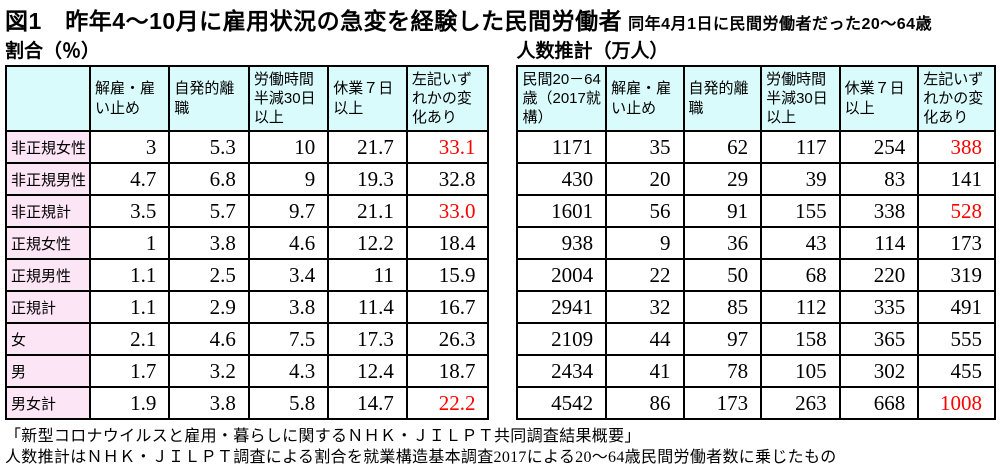 Image resolution: width=1000 pixels, height=469 pixels. Describe the element at coordinates (722, 147) in the screenshot. I see `data-cell: 62` at that location.